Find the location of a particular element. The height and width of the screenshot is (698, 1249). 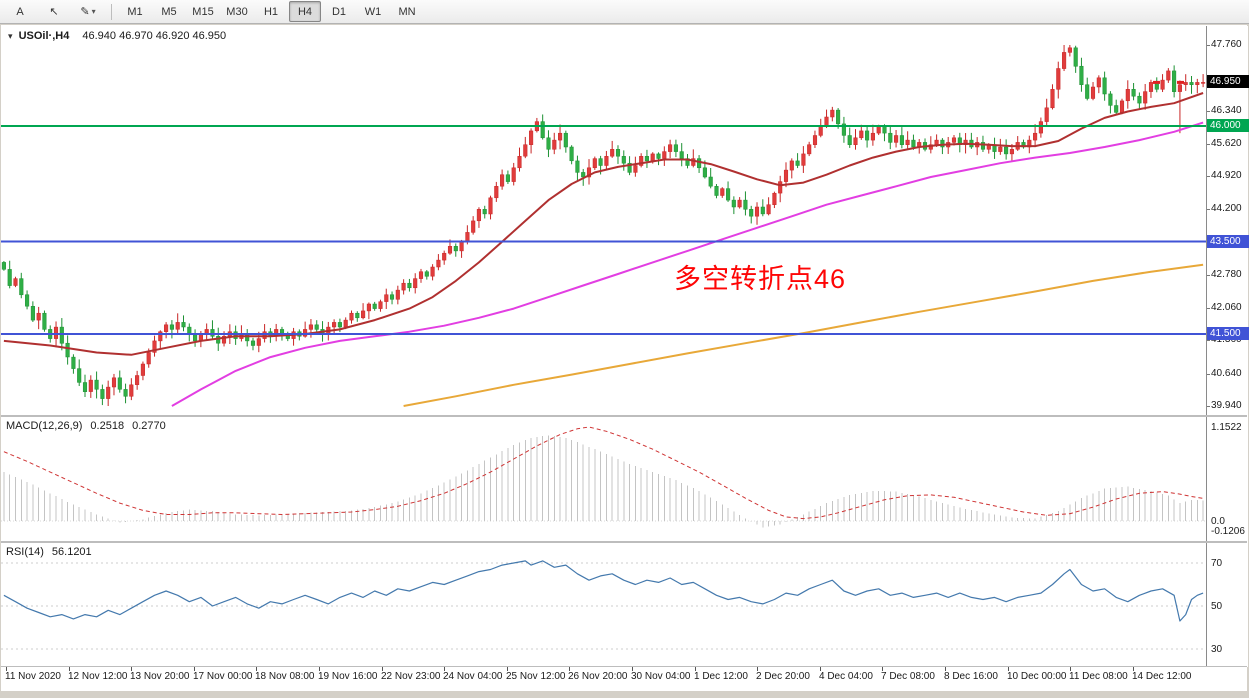

time-axis-label: 7 Dec 08:00 is located at coordinates (908, 676).